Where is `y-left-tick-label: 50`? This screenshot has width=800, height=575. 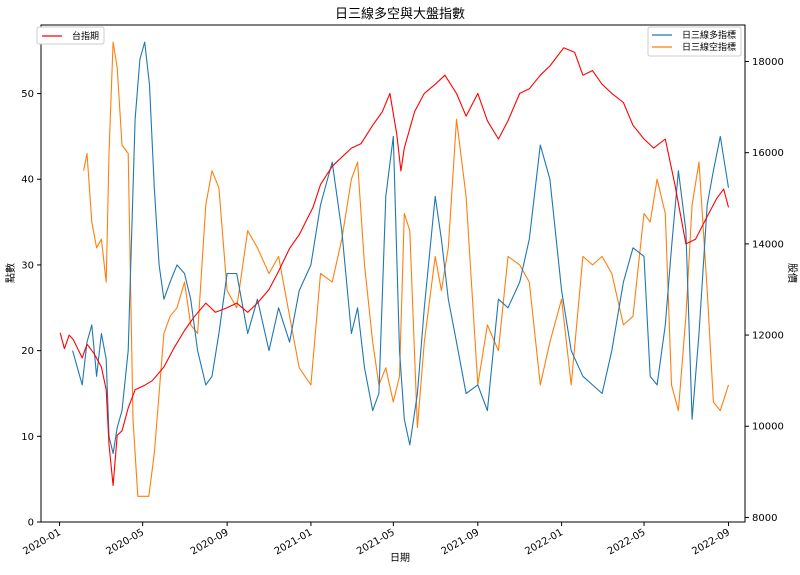 y-left-tick-label: 50 is located at coordinates (27, 94).